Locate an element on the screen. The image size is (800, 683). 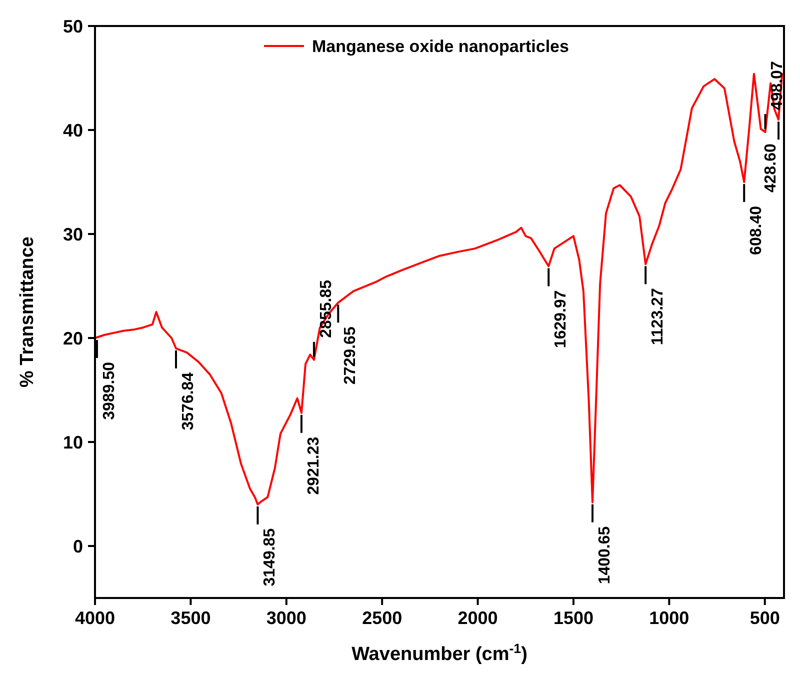
annotation: 2729.65 is located at coordinates (351, 355).